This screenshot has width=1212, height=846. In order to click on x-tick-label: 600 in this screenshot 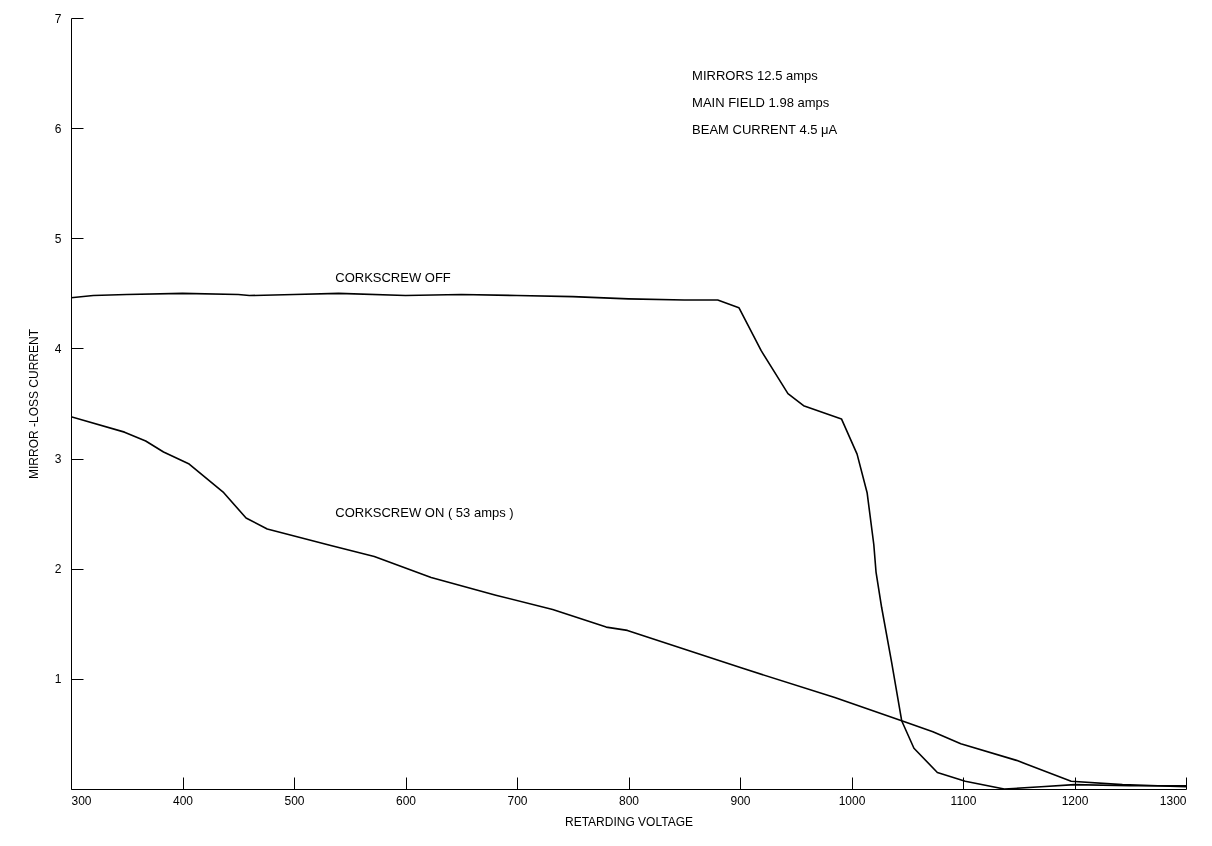, I will do `click(406, 800)`.